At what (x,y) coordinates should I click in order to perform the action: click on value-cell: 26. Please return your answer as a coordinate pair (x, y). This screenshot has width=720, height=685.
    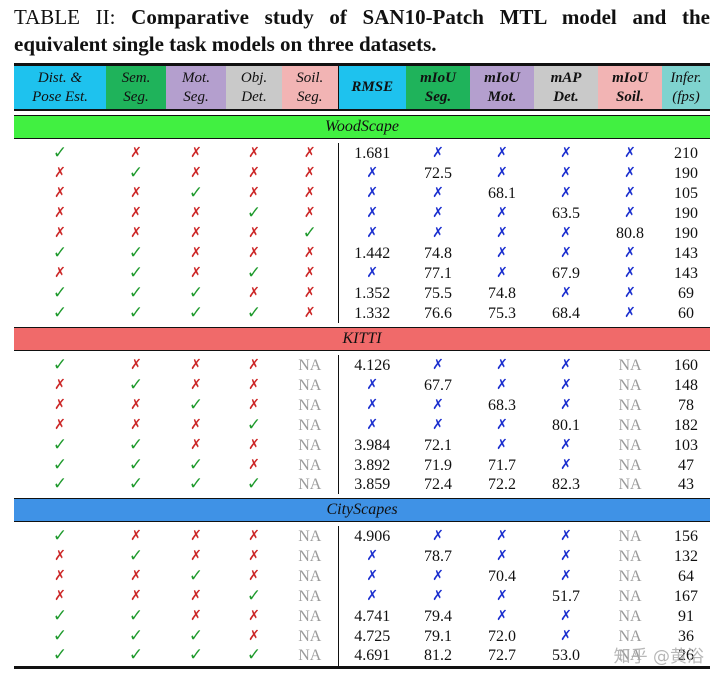
    Looking at the image, I should click on (686, 657).